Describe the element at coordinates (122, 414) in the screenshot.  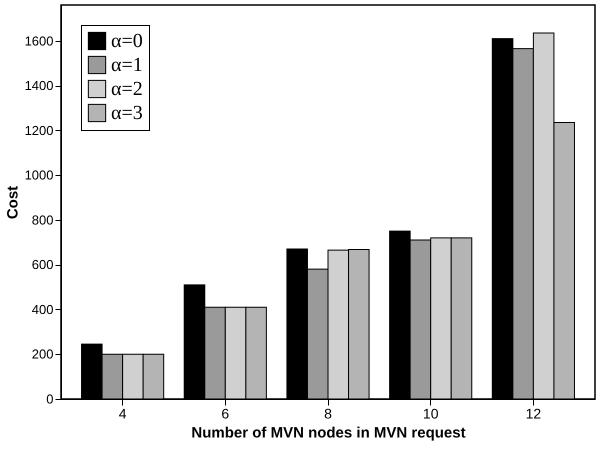
I see `x-tick-label: 4` at that location.